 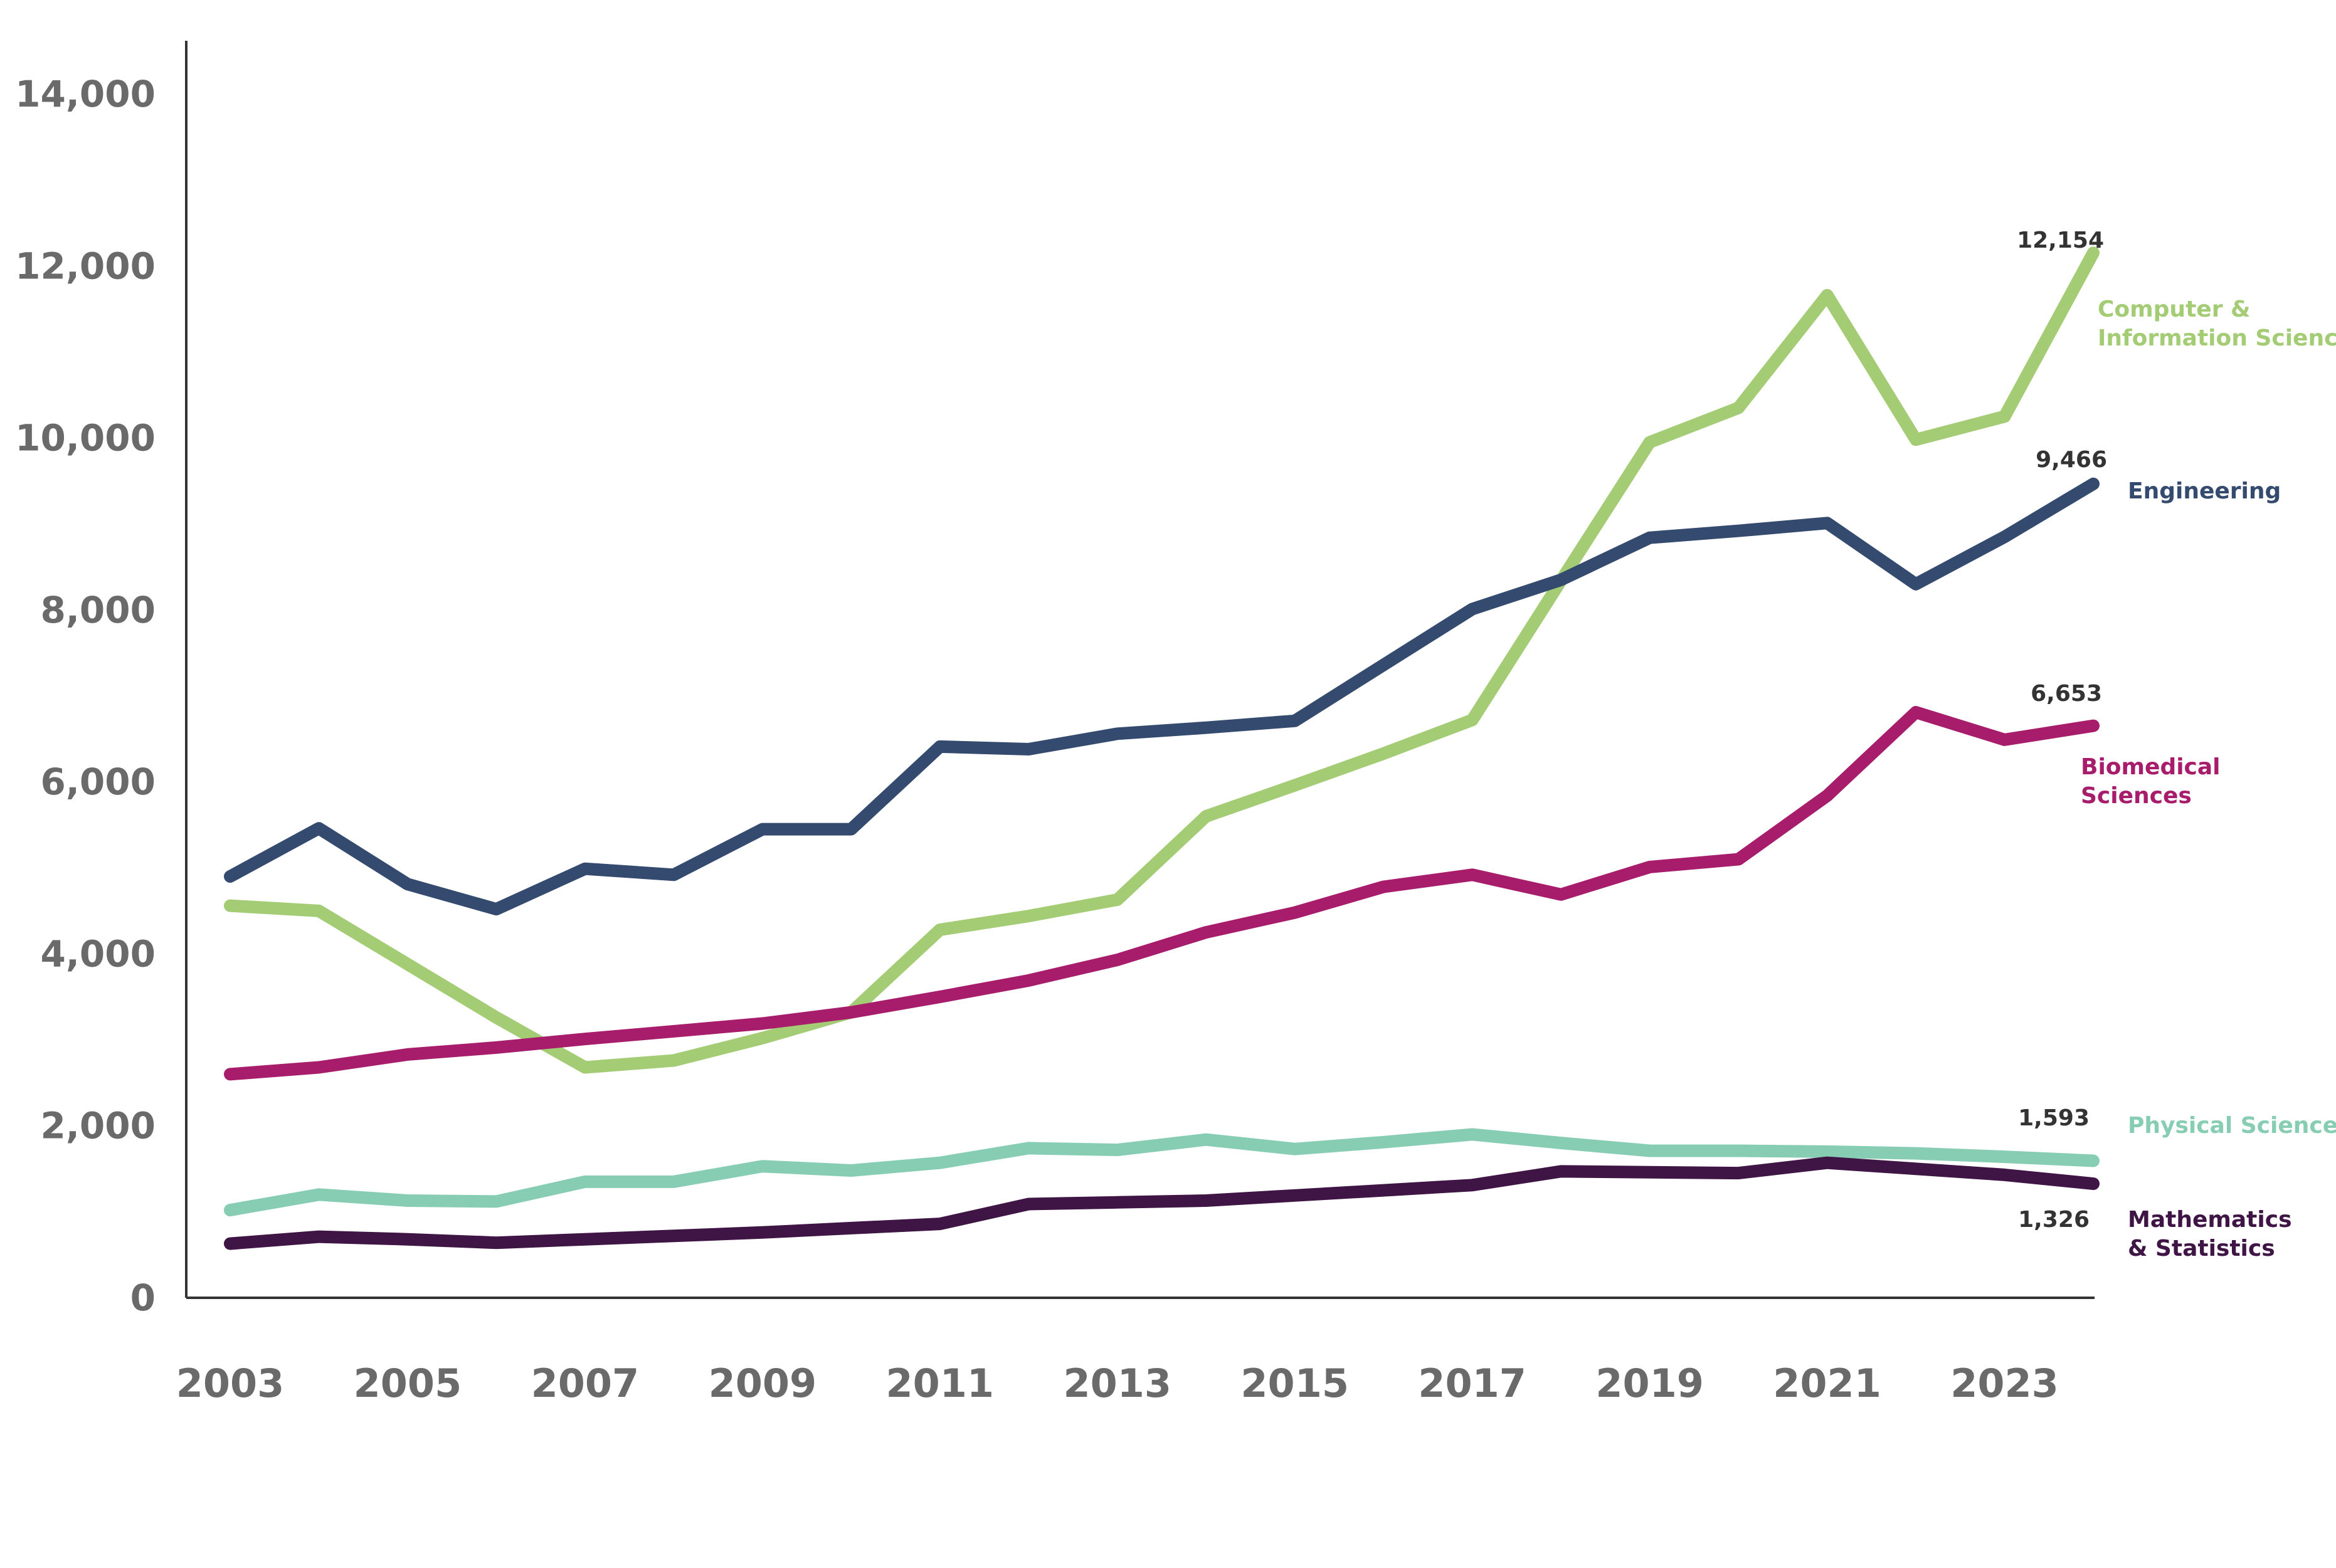 What do you see at coordinates (2217, 338) in the screenshot?
I see `series-label-cis: Information Sciences` at bounding box center [2217, 338].